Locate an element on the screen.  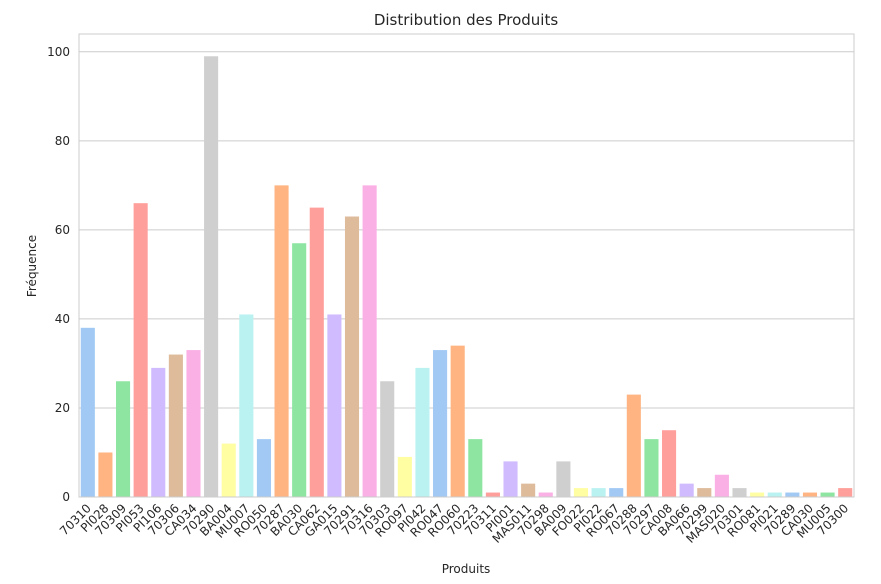
bar-MU005 is located at coordinates (827, 494).